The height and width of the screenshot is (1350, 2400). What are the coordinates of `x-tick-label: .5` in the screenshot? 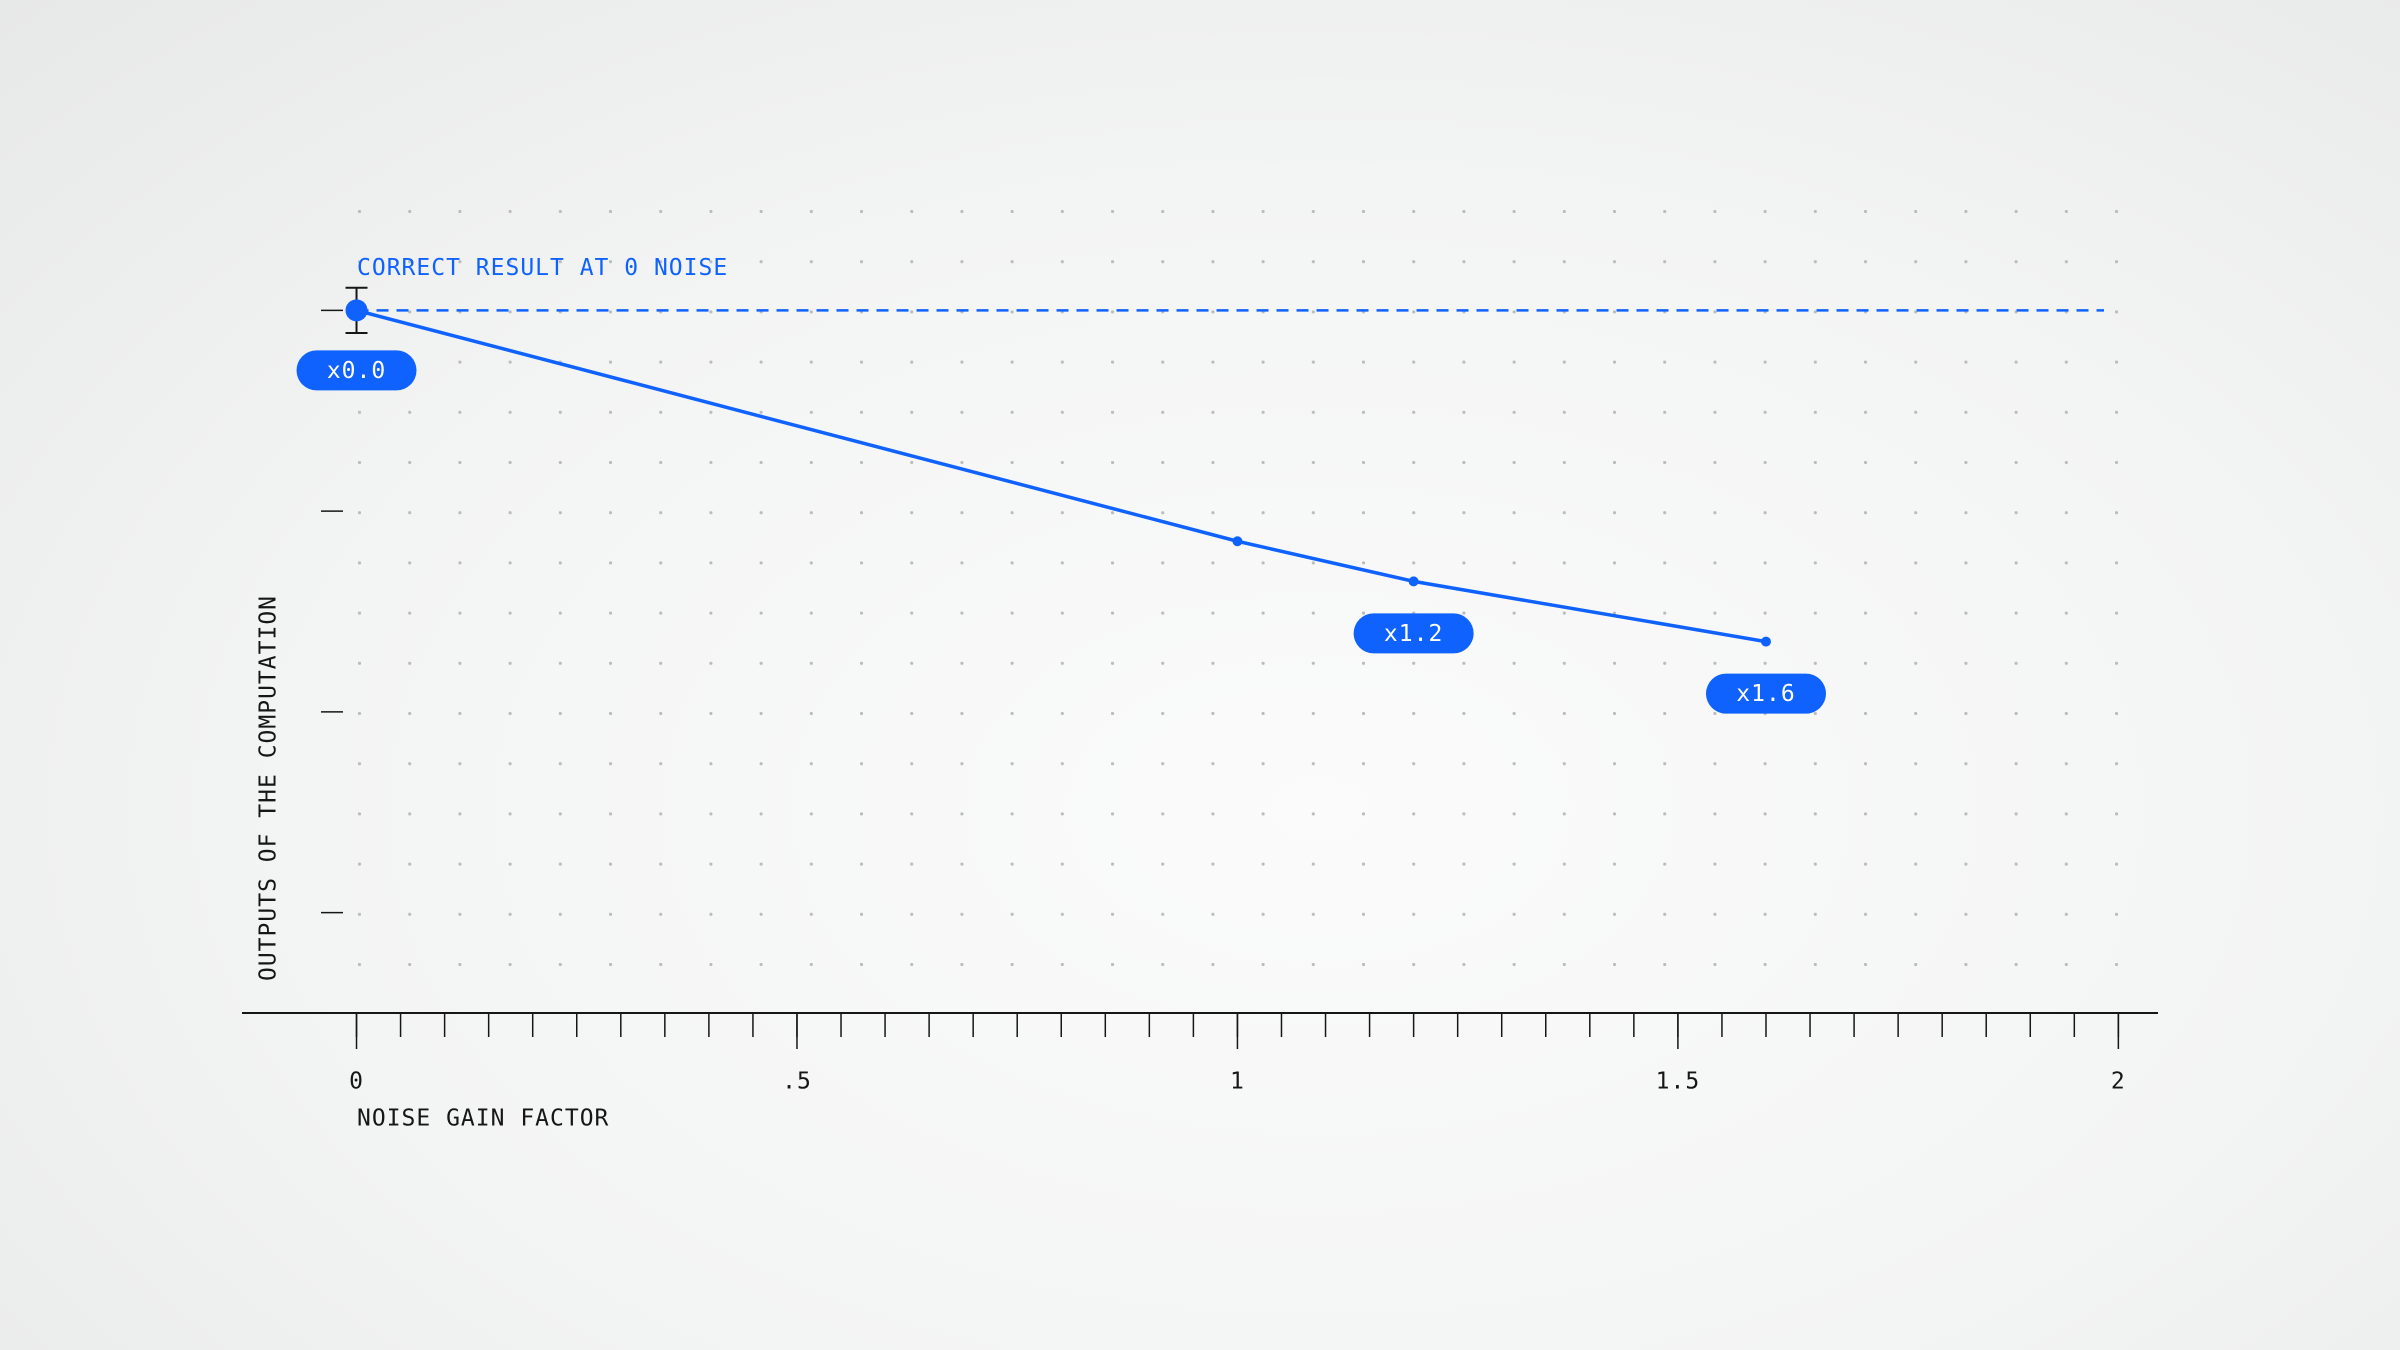 It's located at (797, 1082).